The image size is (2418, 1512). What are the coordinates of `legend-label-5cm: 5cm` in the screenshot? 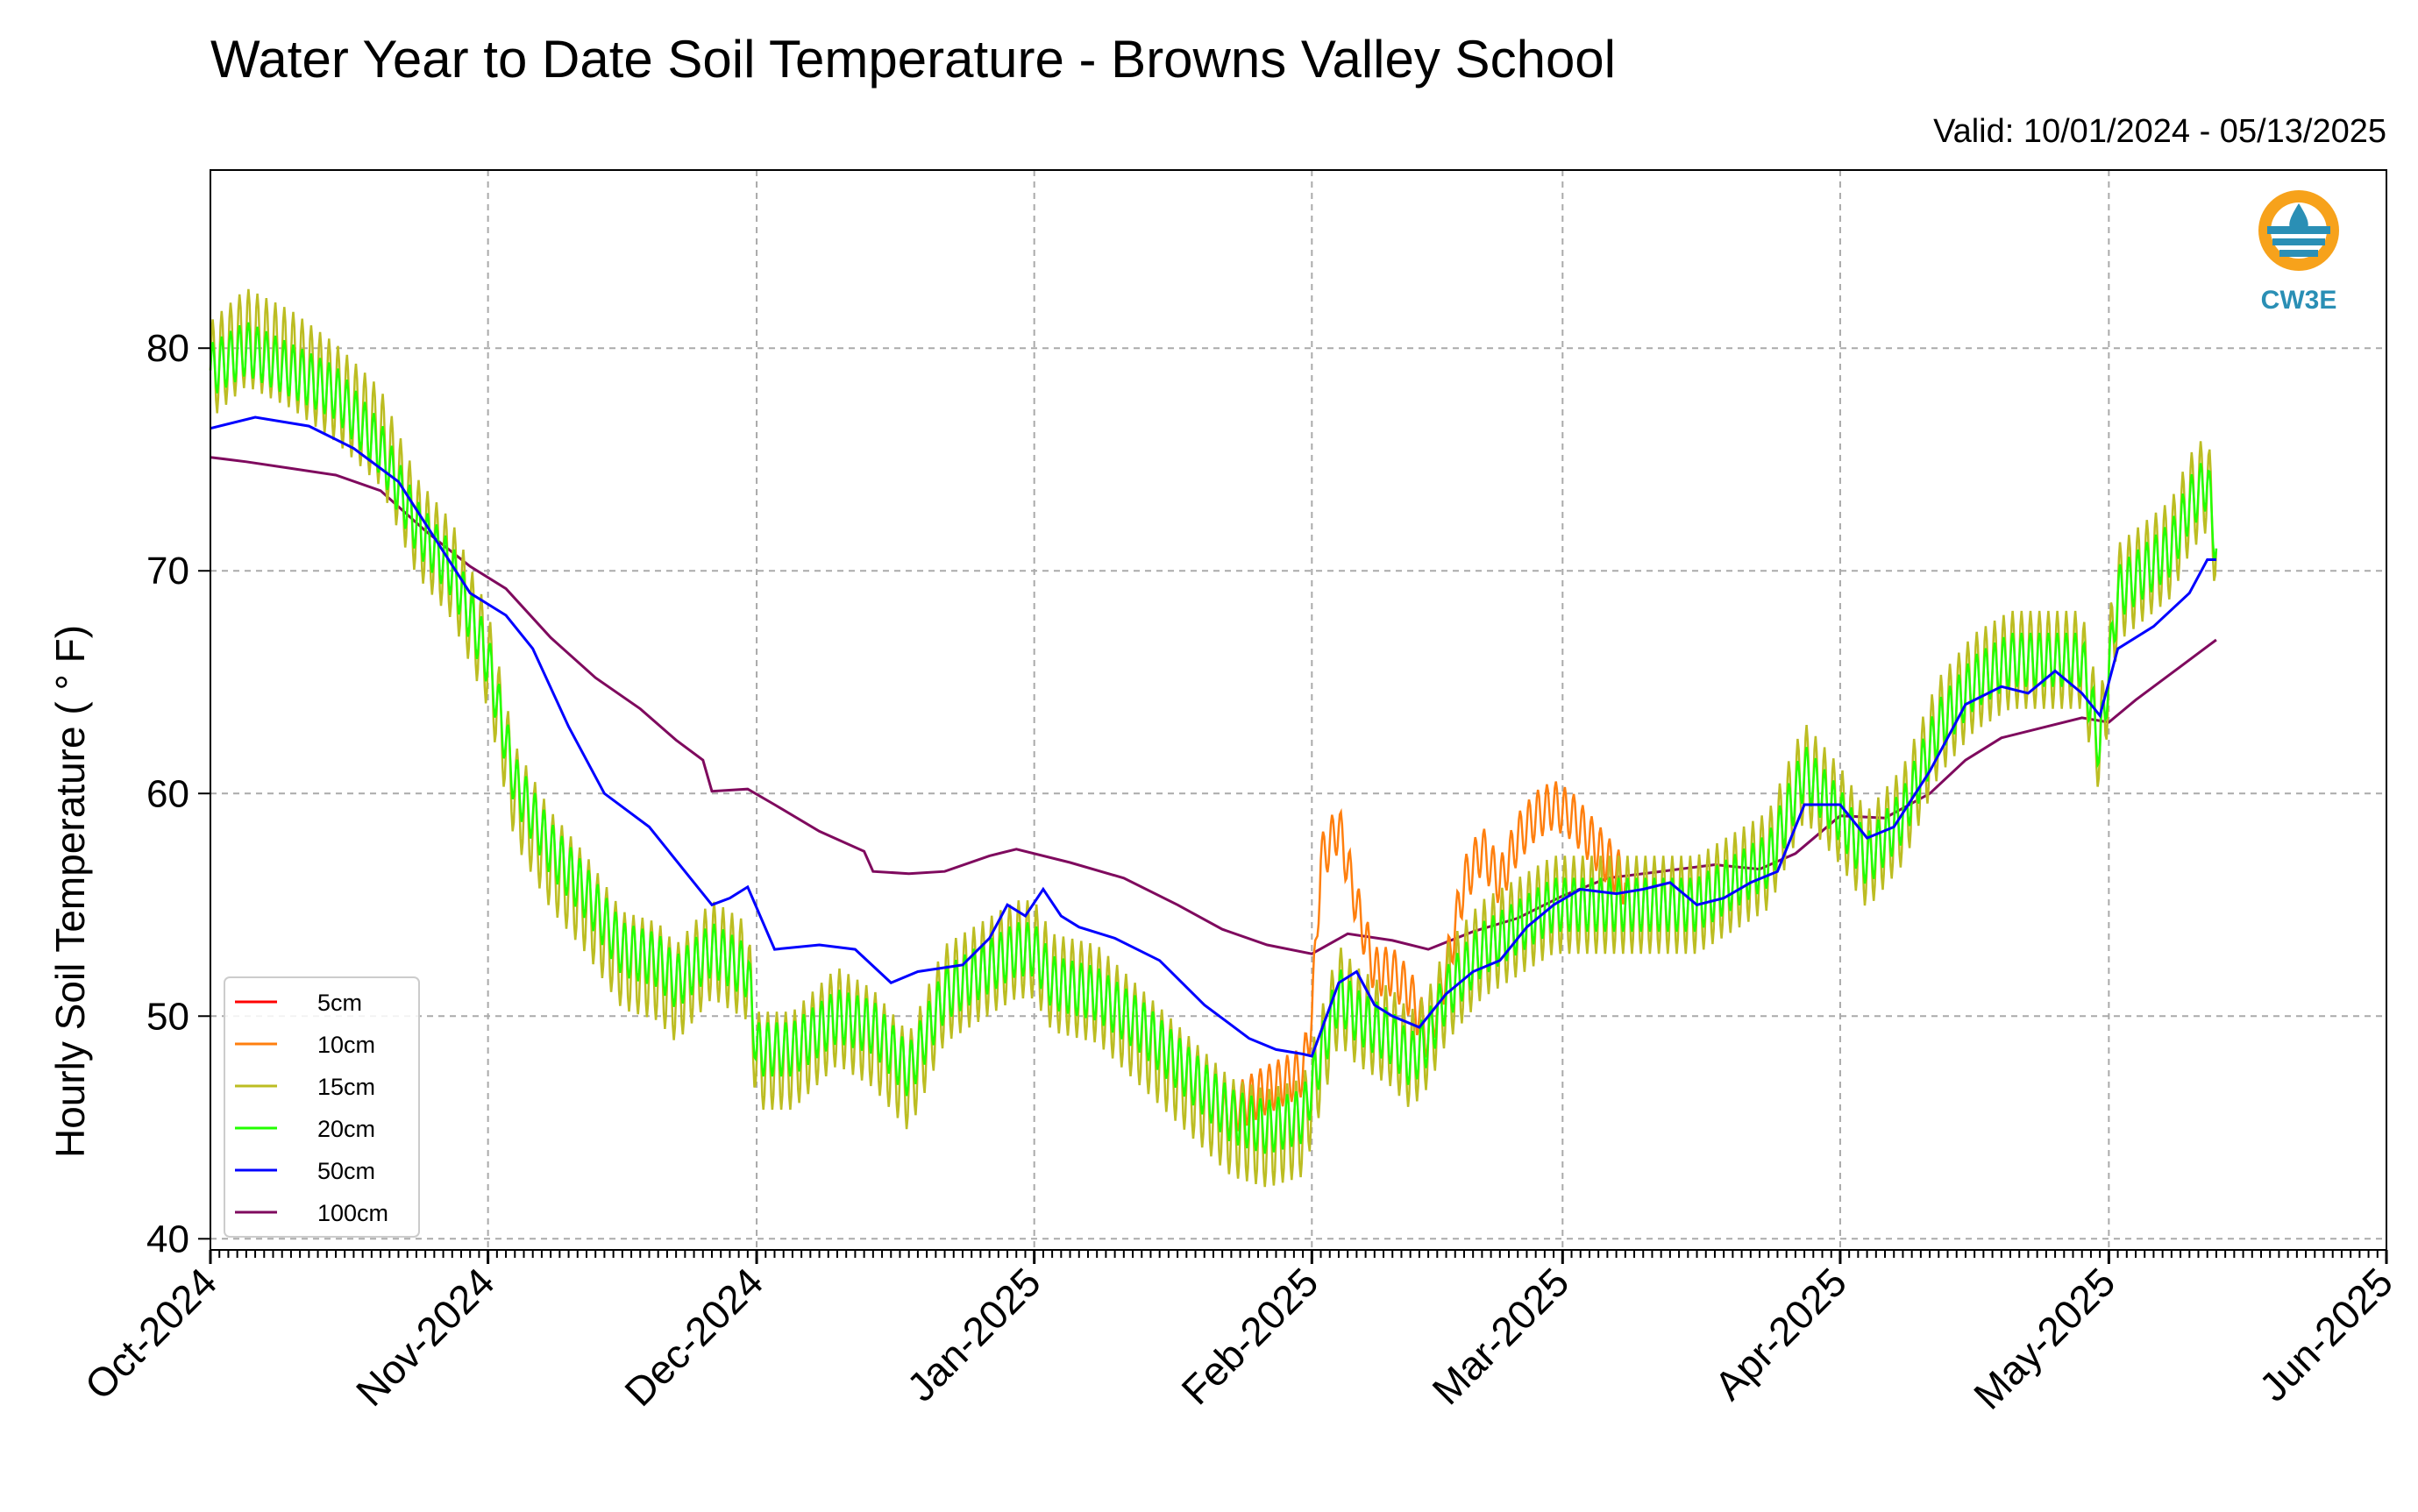 It's located at (339, 1003).